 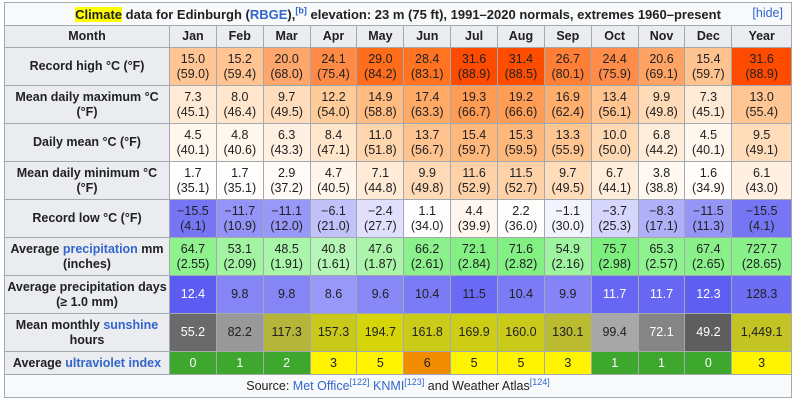 What do you see at coordinates (474, 73) in the screenshot?
I see `cell-value-imperial: (88.9)` at bounding box center [474, 73].